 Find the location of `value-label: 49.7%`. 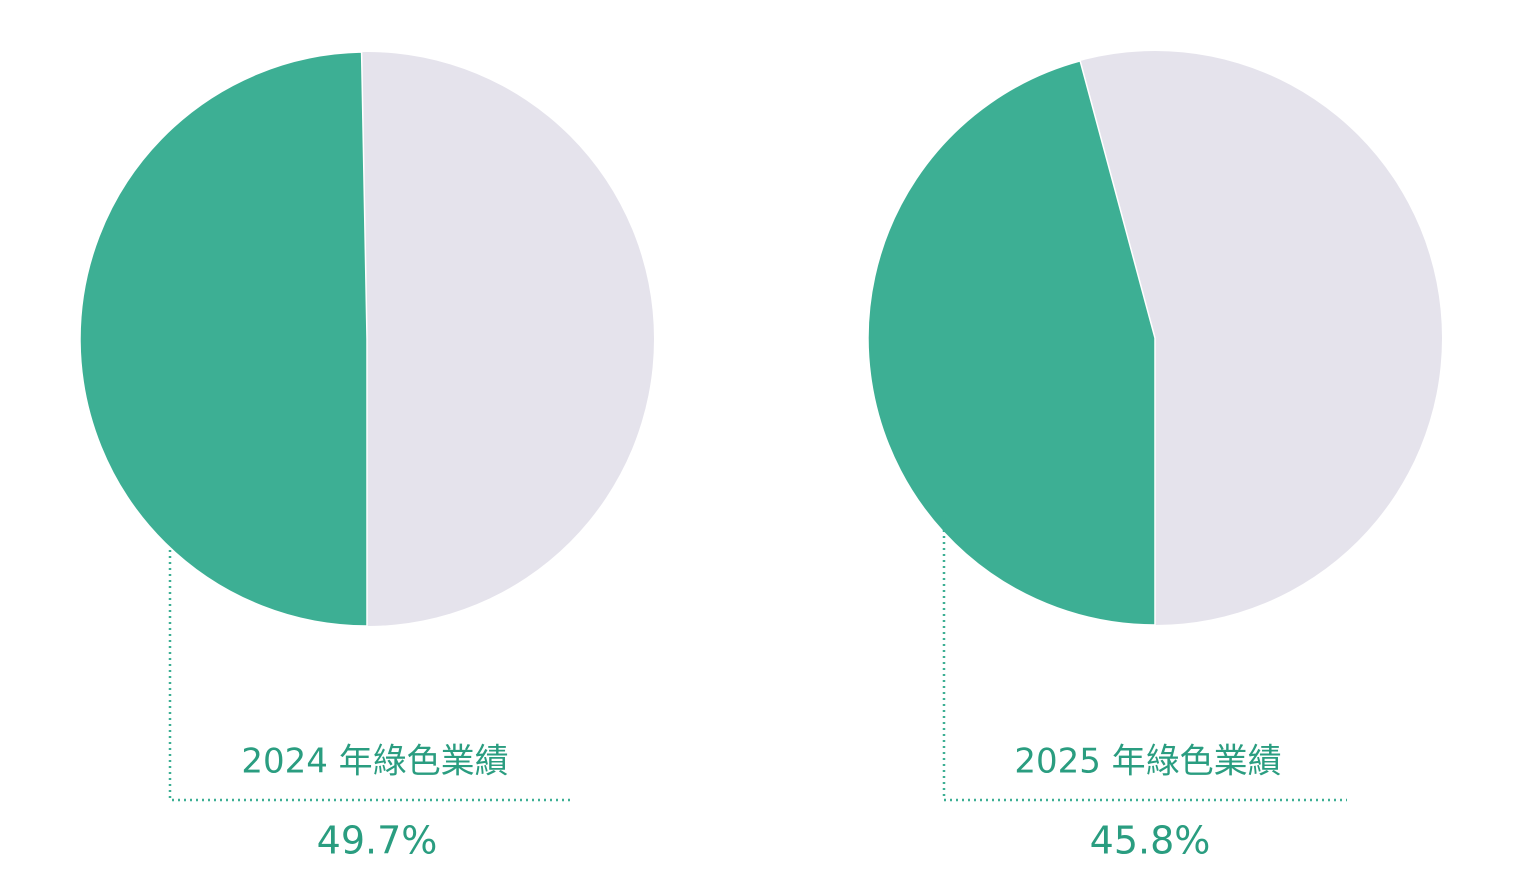

value-label: 49.7% is located at coordinates (377, 841).